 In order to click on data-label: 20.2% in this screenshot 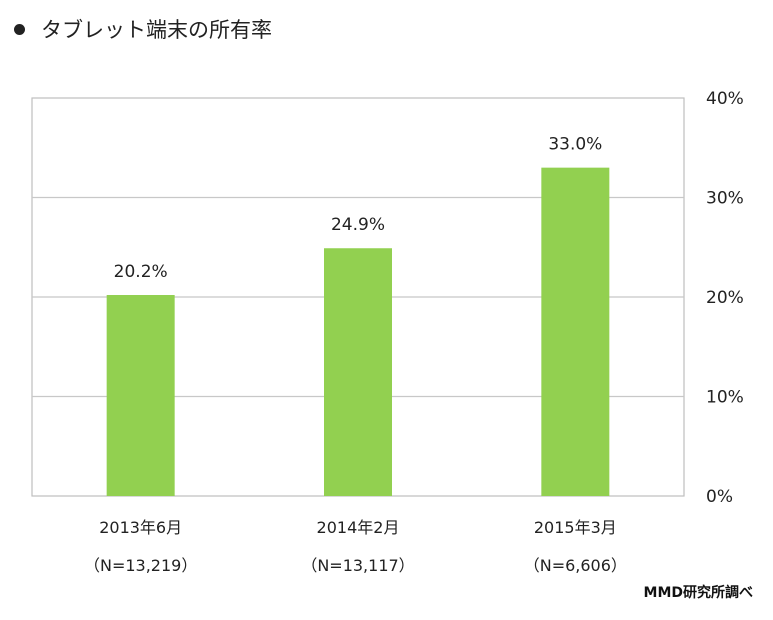, I will do `click(141, 272)`.